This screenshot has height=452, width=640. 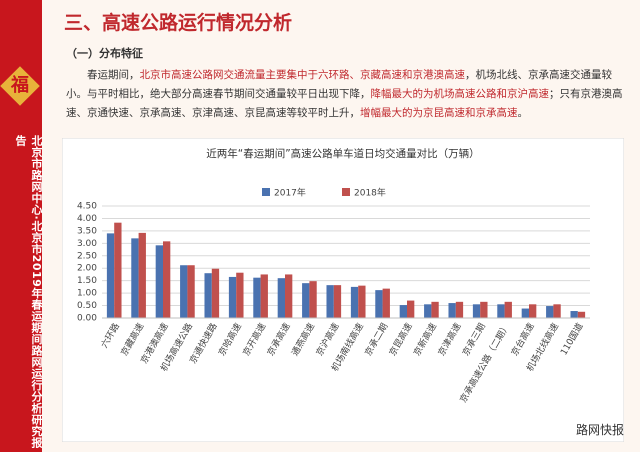 I want to click on y-tick-label: 3.00, so click(x=87, y=244).